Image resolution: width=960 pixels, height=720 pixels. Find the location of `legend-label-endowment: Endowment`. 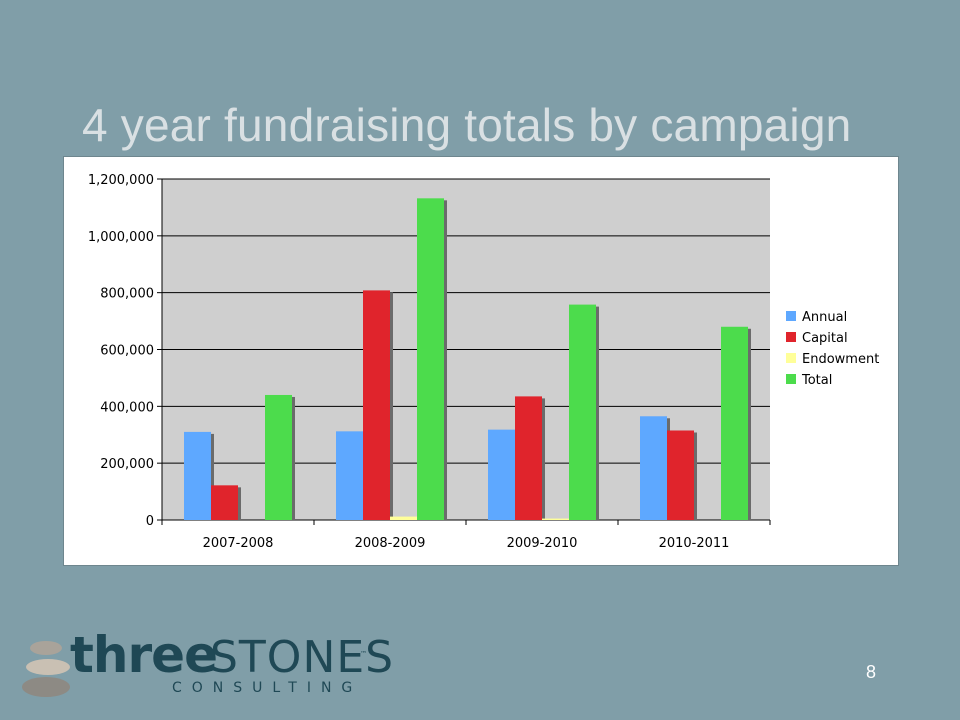

legend-label-endowment: Endowment is located at coordinates (840, 359).